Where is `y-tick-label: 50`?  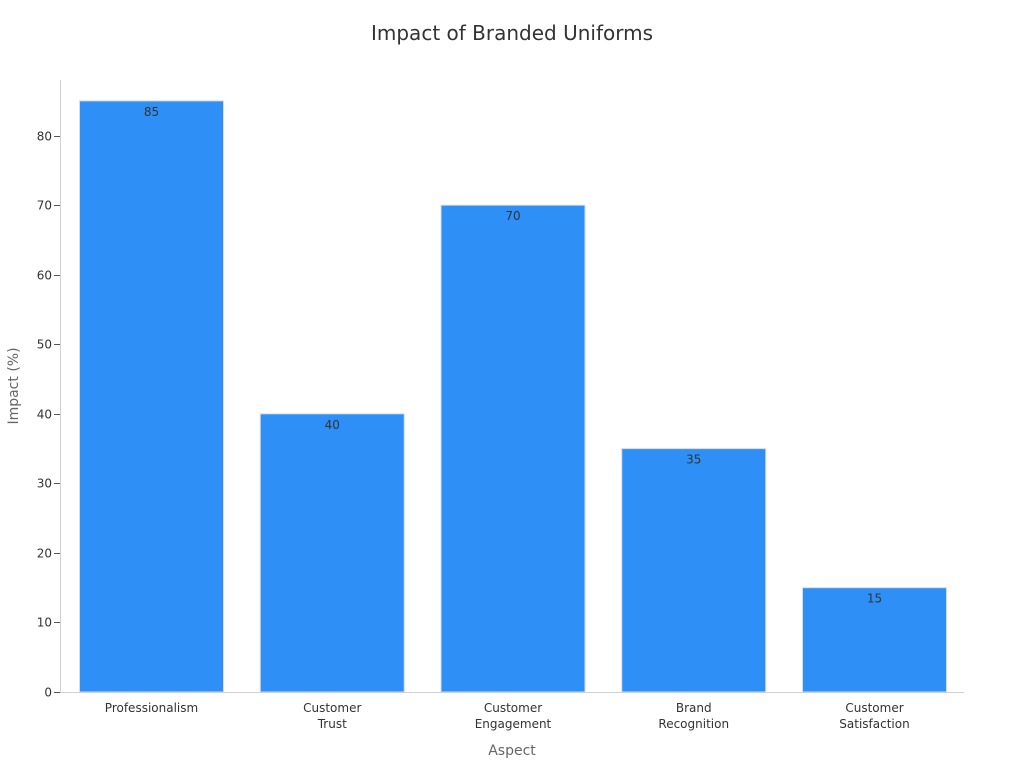 y-tick-label: 50 is located at coordinates (44, 345).